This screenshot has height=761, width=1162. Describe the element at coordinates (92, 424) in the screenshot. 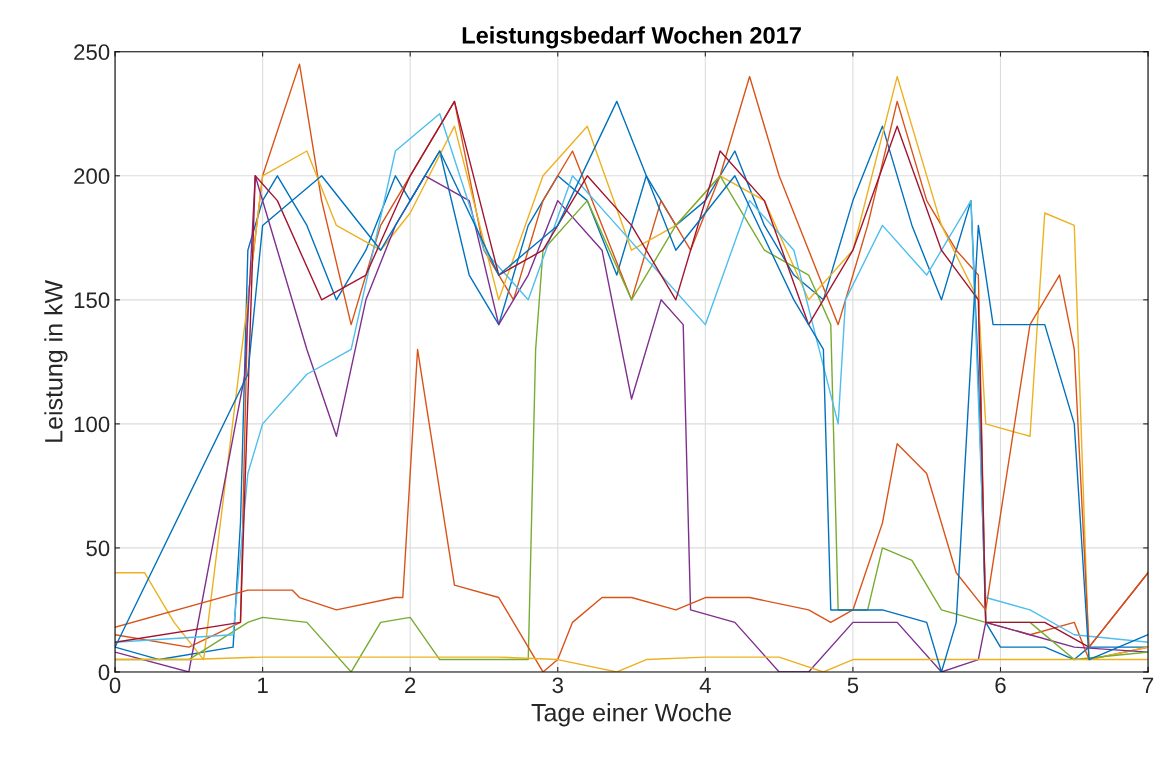

I see `y-tick-label: 100` at that location.